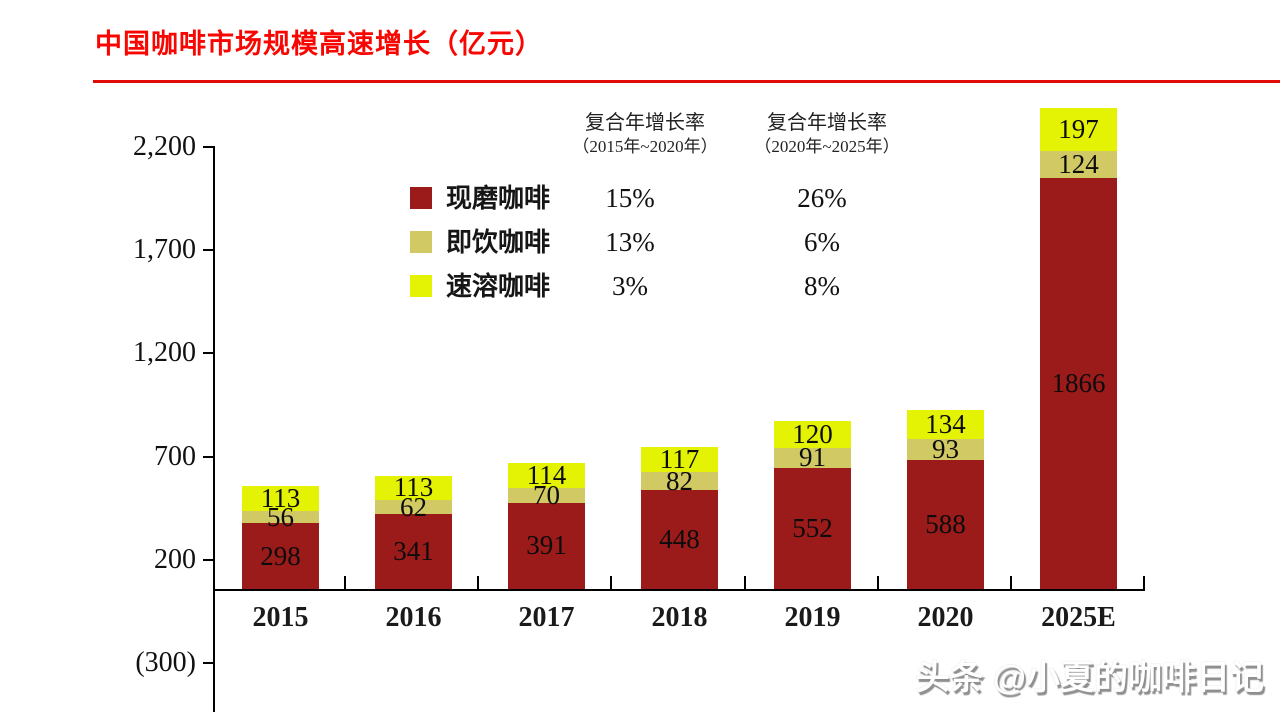 Image resolution: width=1280 pixels, height=712 pixels. I want to click on bar-segment: 114, so click(546, 474).